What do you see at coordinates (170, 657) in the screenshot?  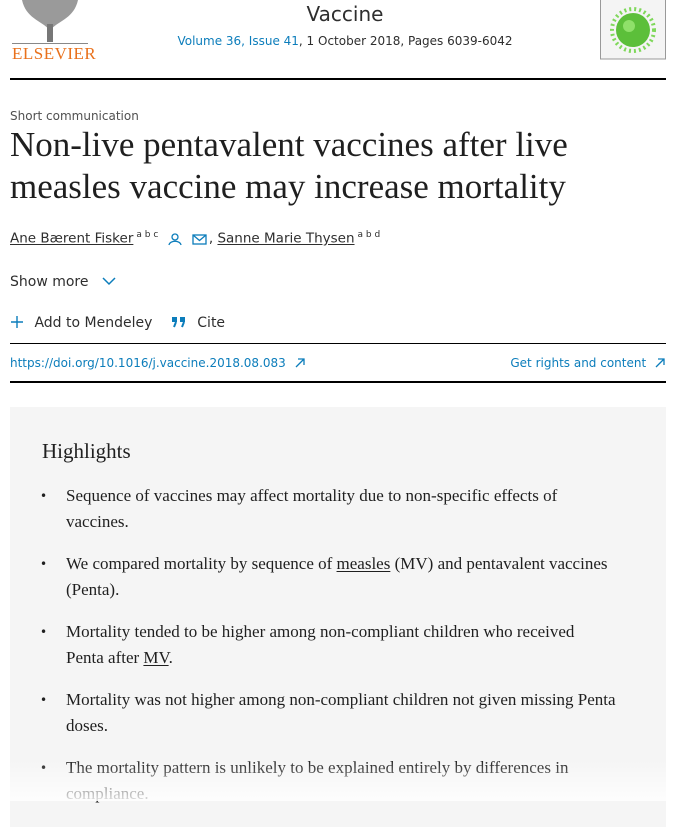 I see `highlight-text: .` at bounding box center [170, 657].